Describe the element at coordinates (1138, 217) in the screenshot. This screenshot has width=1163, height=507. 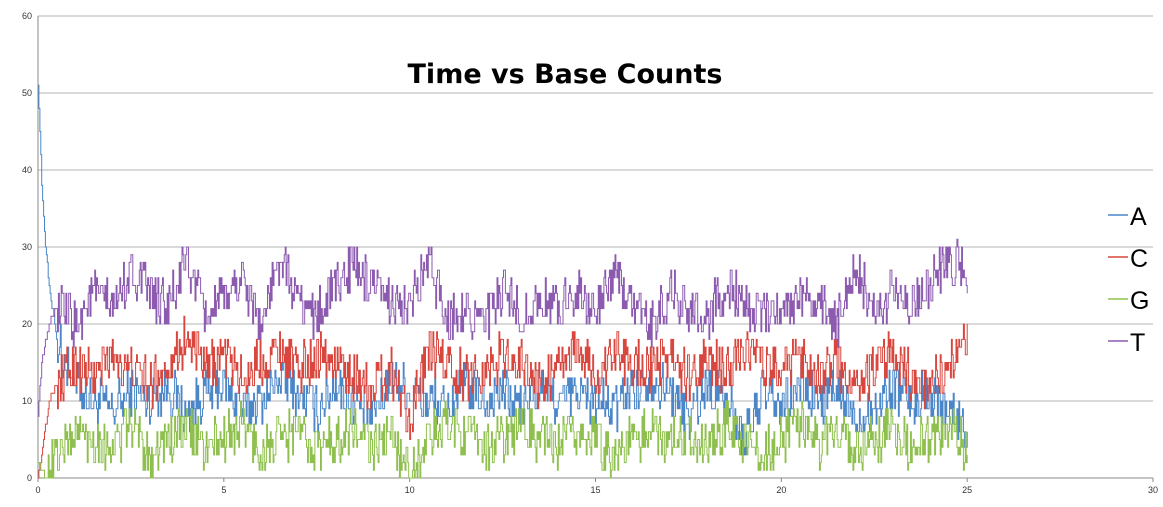
I see `legend-label-A: A` at that location.